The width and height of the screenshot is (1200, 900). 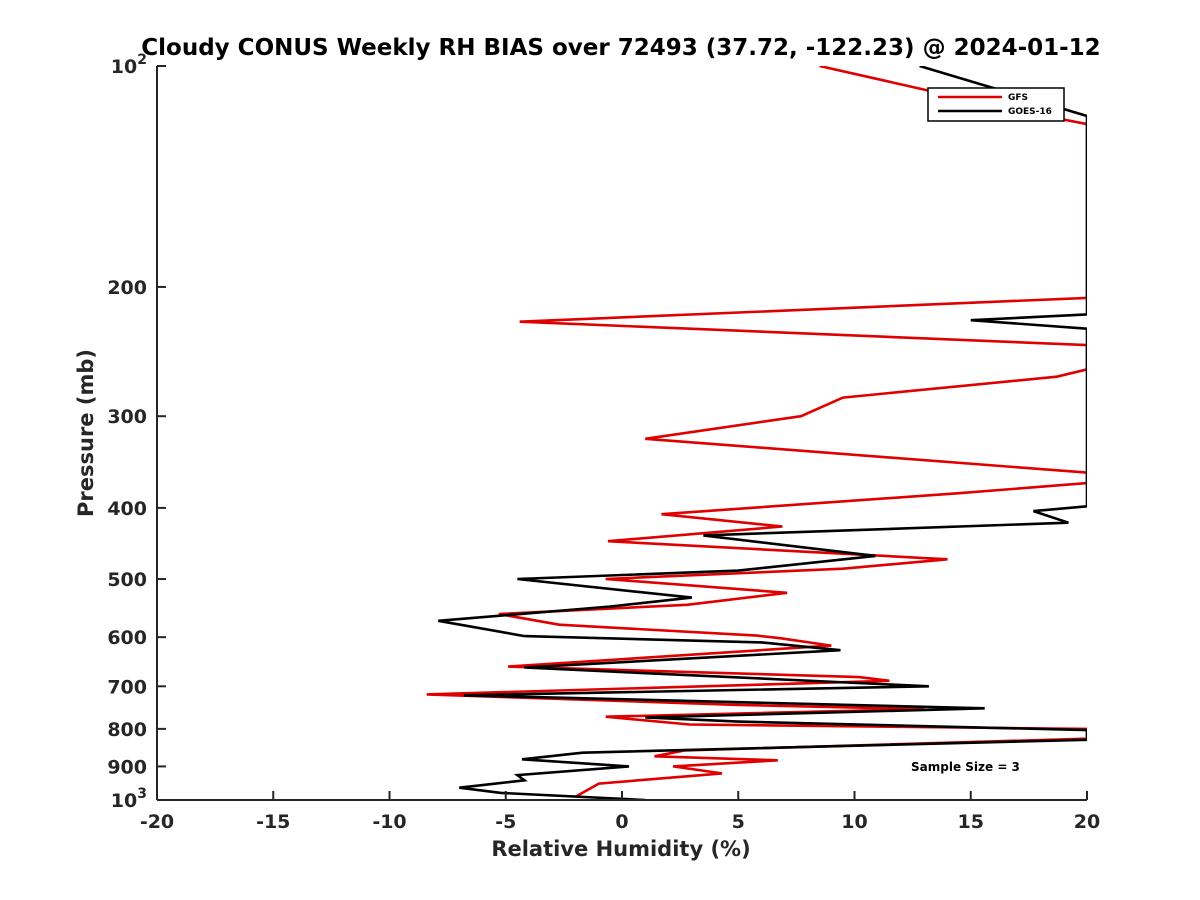 What do you see at coordinates (129, 799) in the screenshot?
I see `y-tick-label: 10³` at bounding box center [129, 799].